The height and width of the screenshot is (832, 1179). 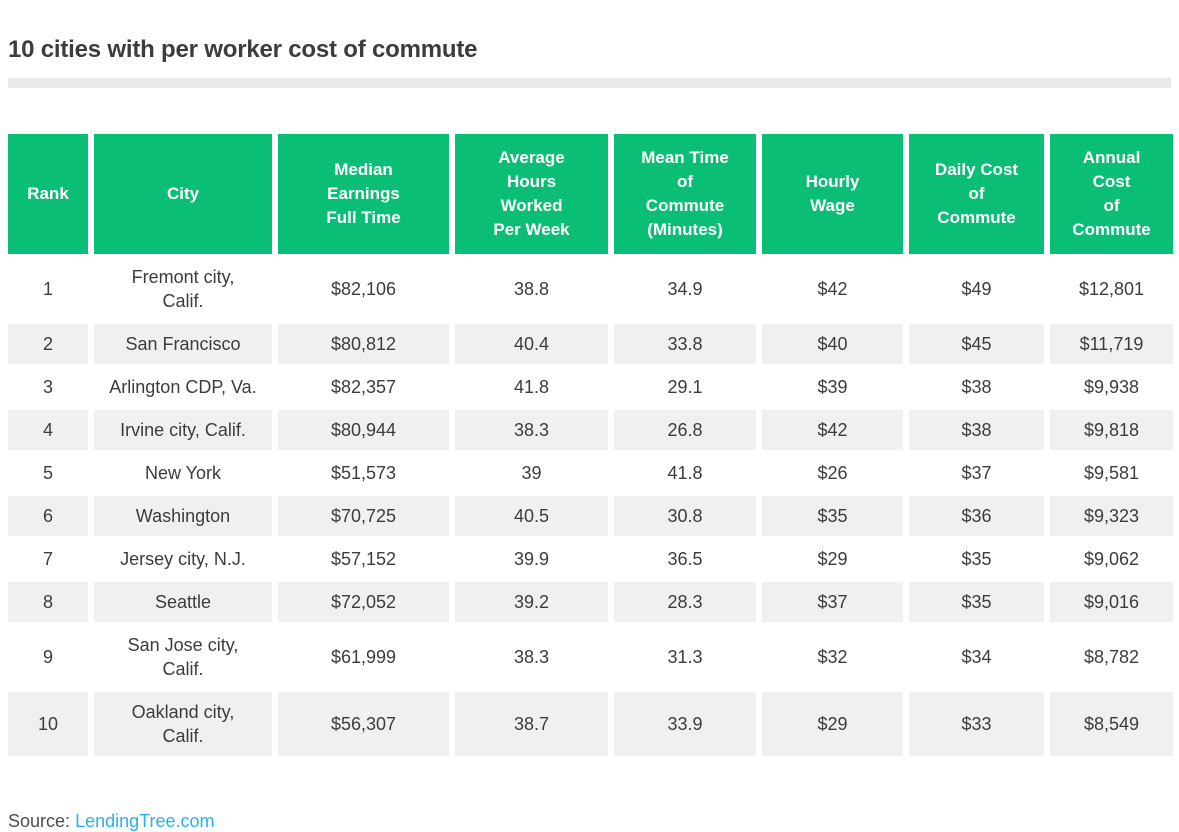 I want to click on cell-city: Arlington CDP, Va., so click(x=183, y=387).